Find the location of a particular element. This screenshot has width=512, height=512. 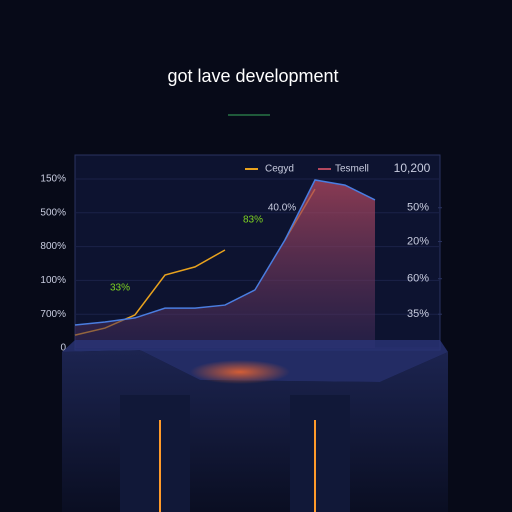

annotation: 10,200 is located at coordinates (412, 168).